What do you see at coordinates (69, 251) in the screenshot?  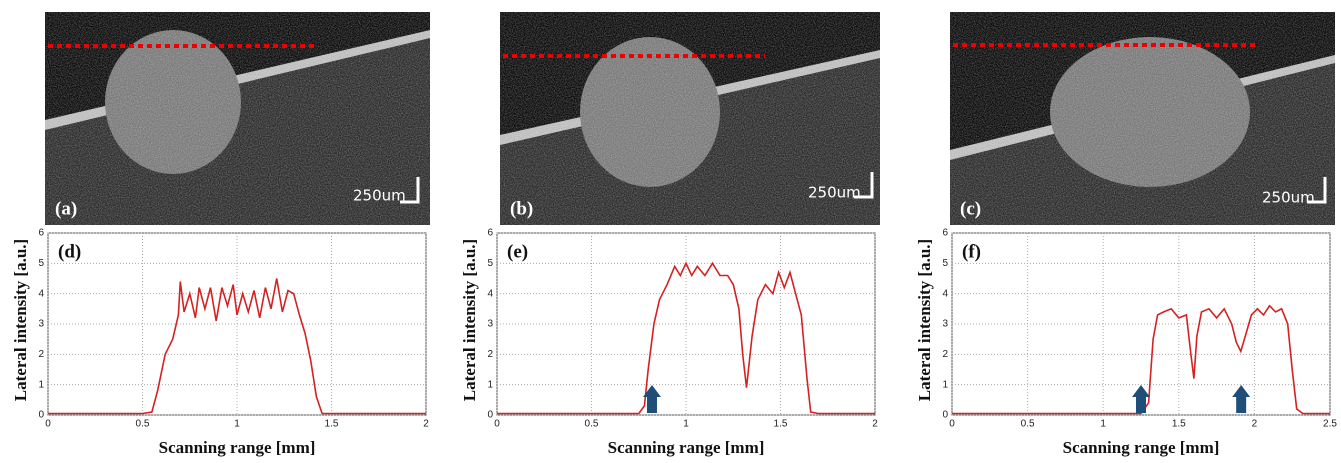 I see `panel-label: (d)` at bounding box center [69, 251].